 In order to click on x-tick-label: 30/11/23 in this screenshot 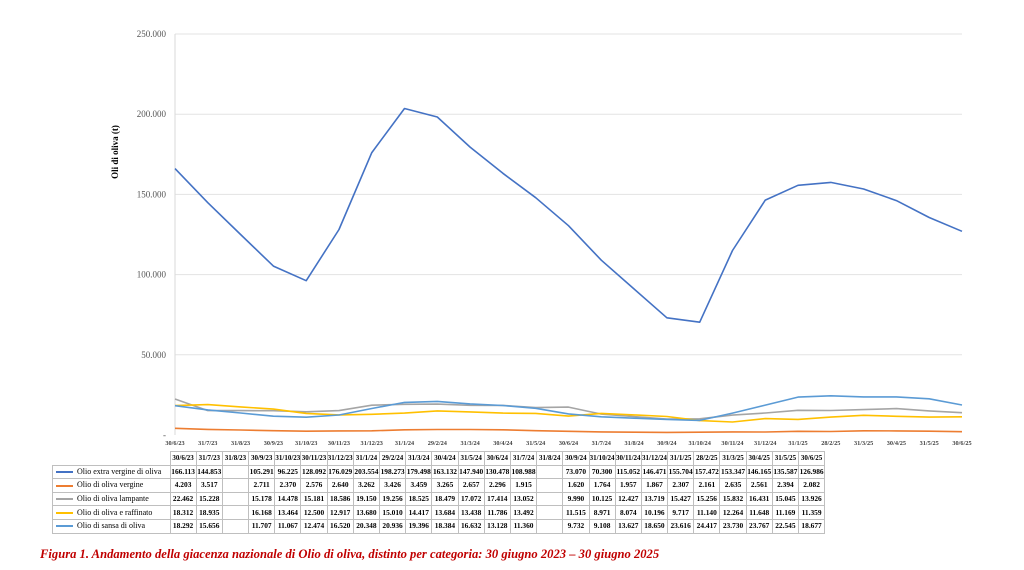, I will do `click(339, 443)`.